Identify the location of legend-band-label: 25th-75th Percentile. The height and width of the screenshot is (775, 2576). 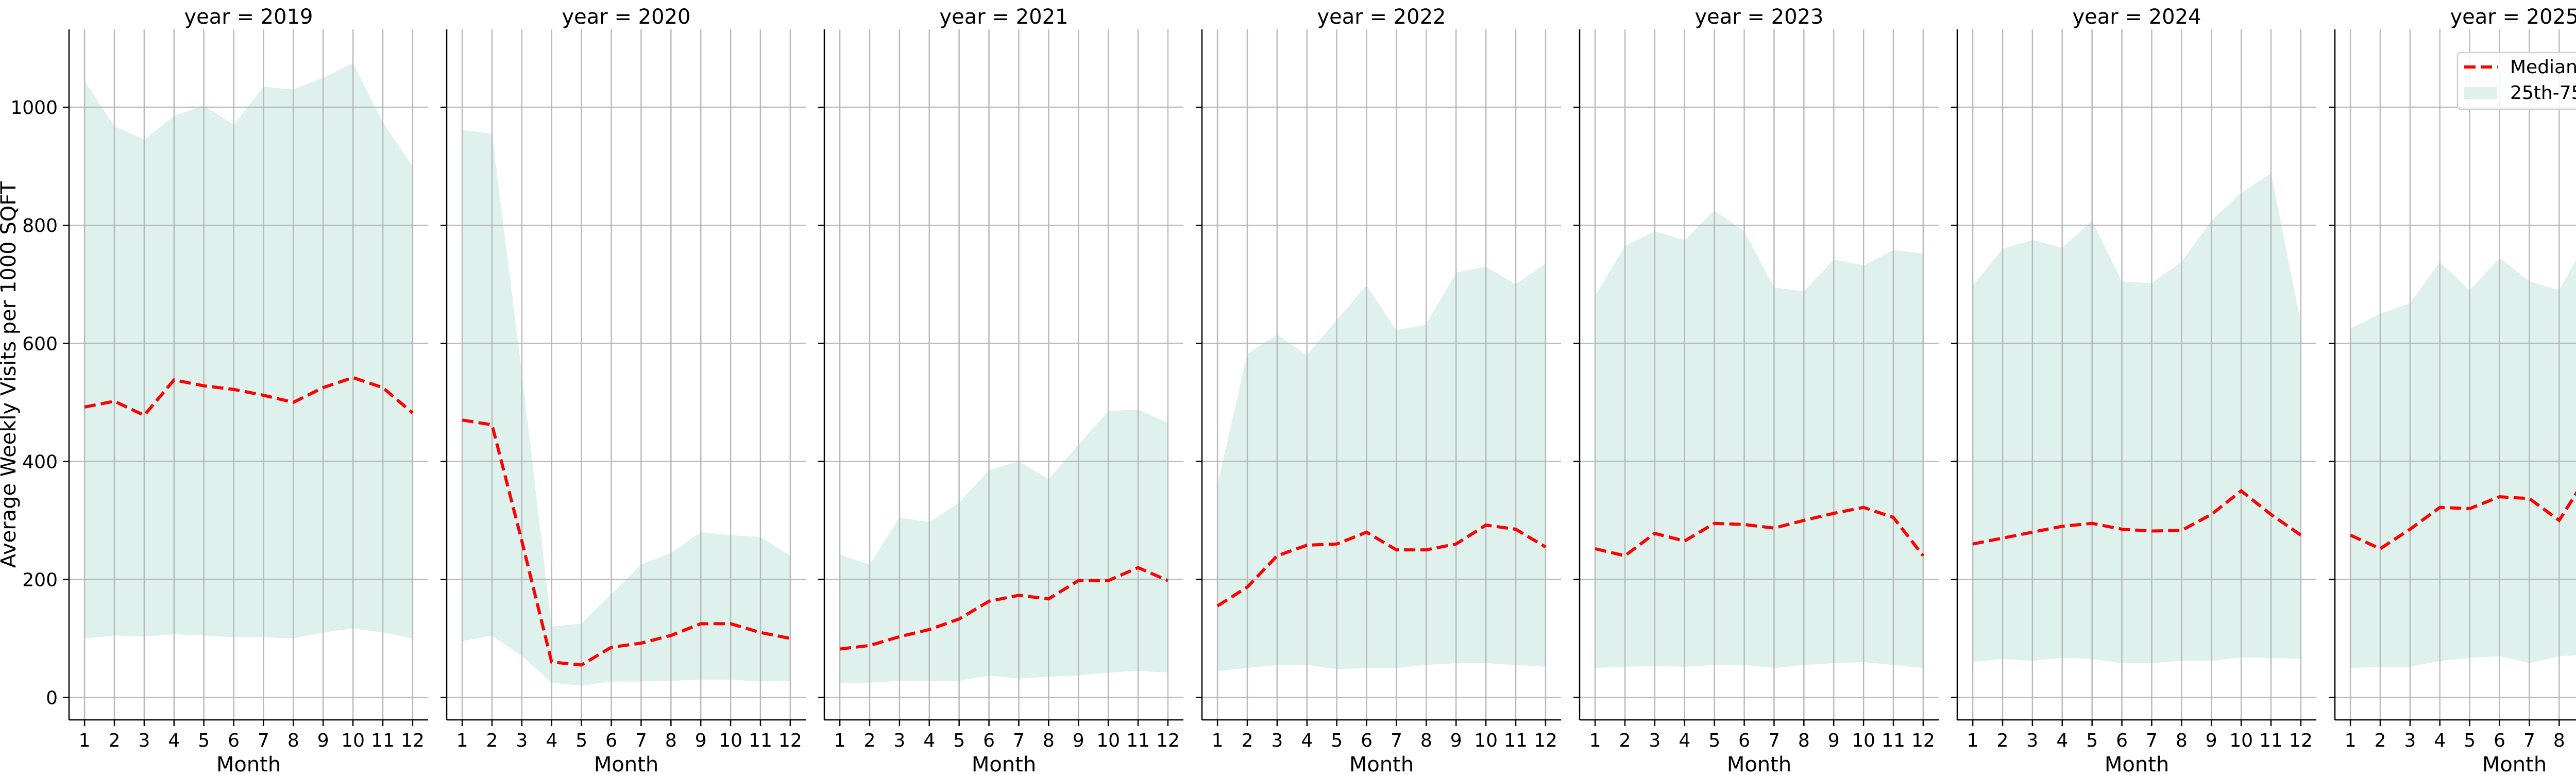
(2543, 93).